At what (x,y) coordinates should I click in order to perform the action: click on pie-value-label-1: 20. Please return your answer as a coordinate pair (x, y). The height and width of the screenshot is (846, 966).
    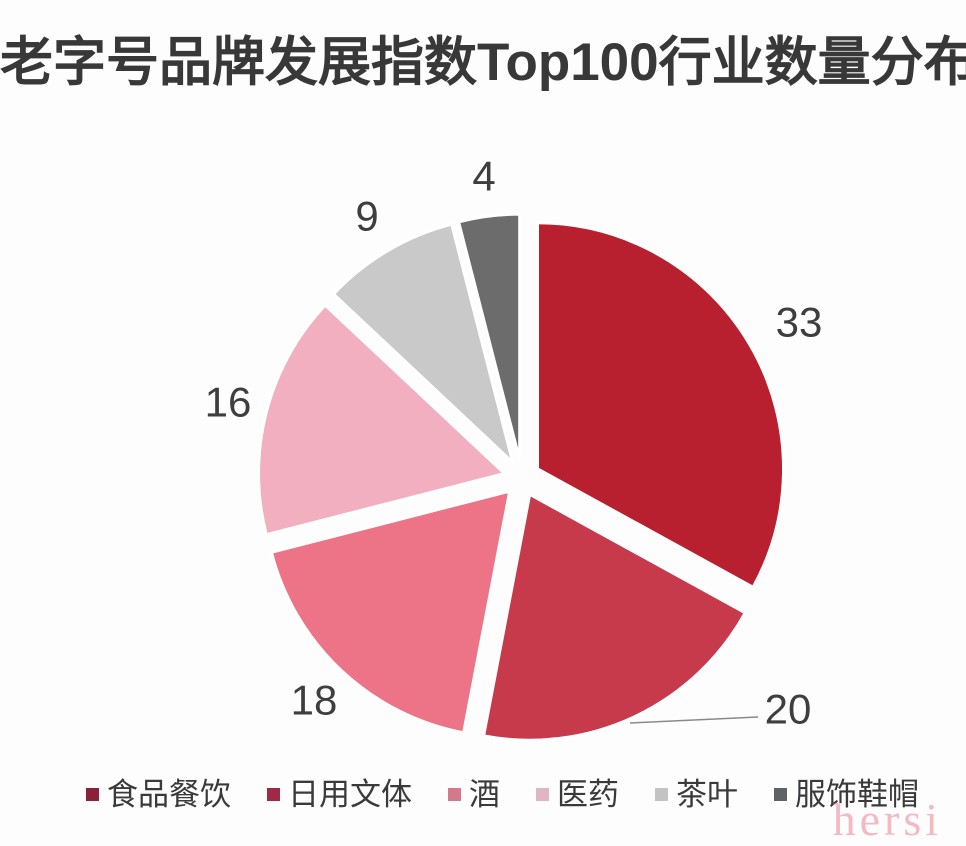
    Looking at the image, I should click on (788, 709).